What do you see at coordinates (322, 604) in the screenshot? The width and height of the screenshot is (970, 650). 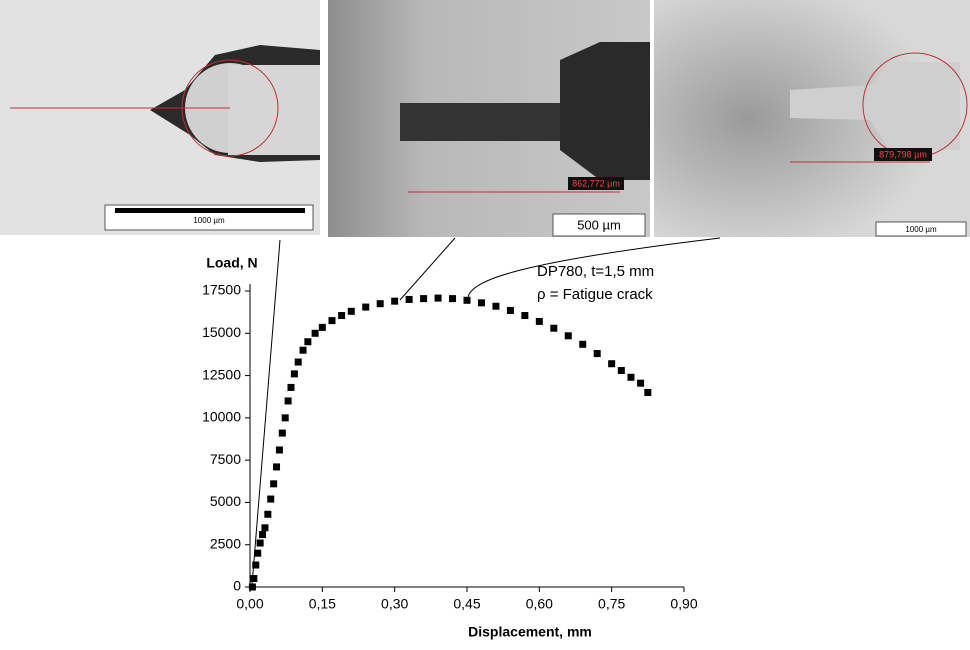 I see `x-tick-label: 0,15` at bounding box center [322, 604].